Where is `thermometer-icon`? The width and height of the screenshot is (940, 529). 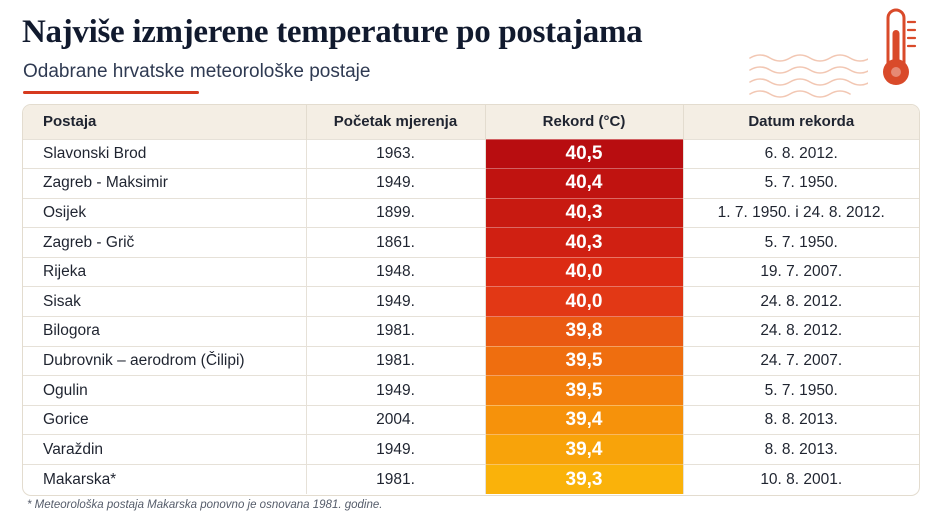
thermometer-icon is located at coordinates (900, 46).